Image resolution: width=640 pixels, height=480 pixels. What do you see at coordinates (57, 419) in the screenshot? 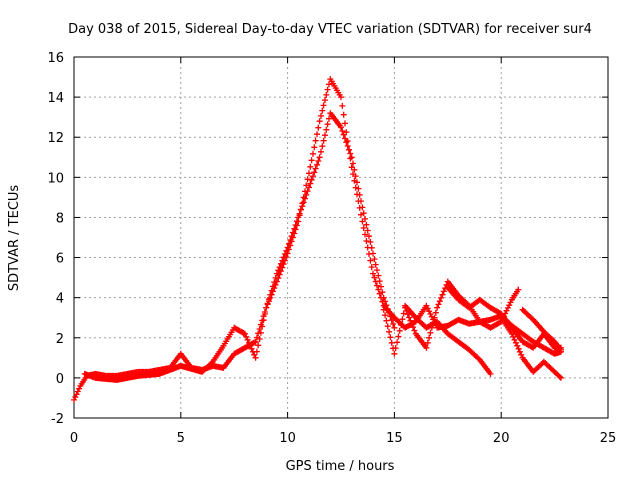
I see `y-tick-label: -2` at bounding box center [57, 419].